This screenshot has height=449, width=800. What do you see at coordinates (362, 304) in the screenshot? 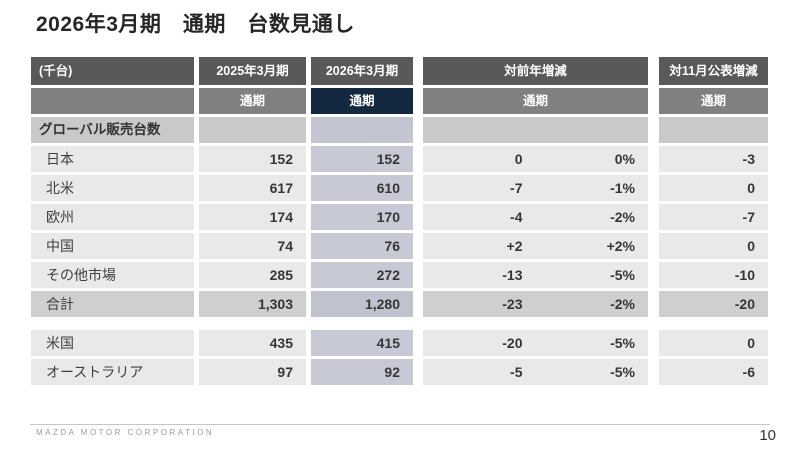
I see `fy2026-value: 1,280` at bounding box center [362, 304].